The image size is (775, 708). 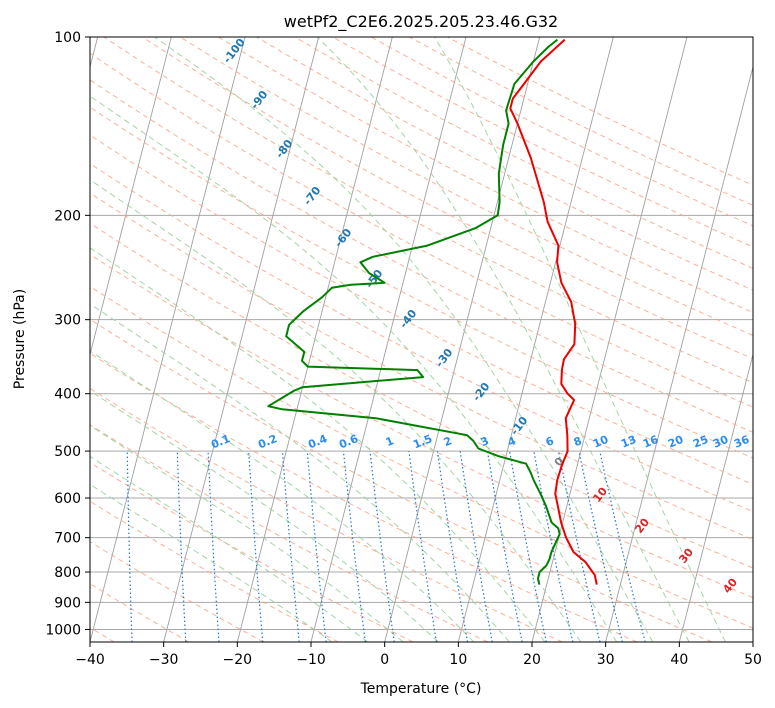 What do you see at coordinates (384, 660) in the screenshot?
I see `x-tick-label: 0` at bounding box center [384, 660].